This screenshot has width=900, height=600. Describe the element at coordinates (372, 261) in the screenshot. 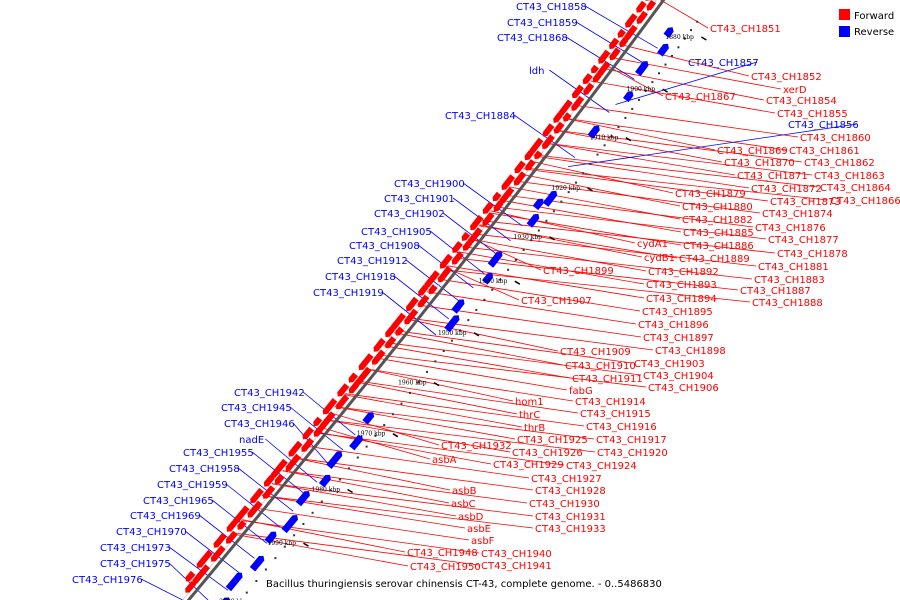

I see `reverse-gene-label: CT43_CH1912` at that location.